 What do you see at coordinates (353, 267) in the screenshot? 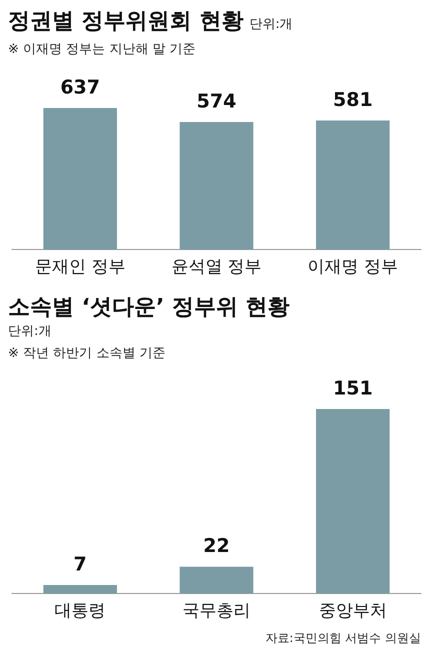
I see `x-tick-label: 이재명 정부` at bounding box center [353, 267].